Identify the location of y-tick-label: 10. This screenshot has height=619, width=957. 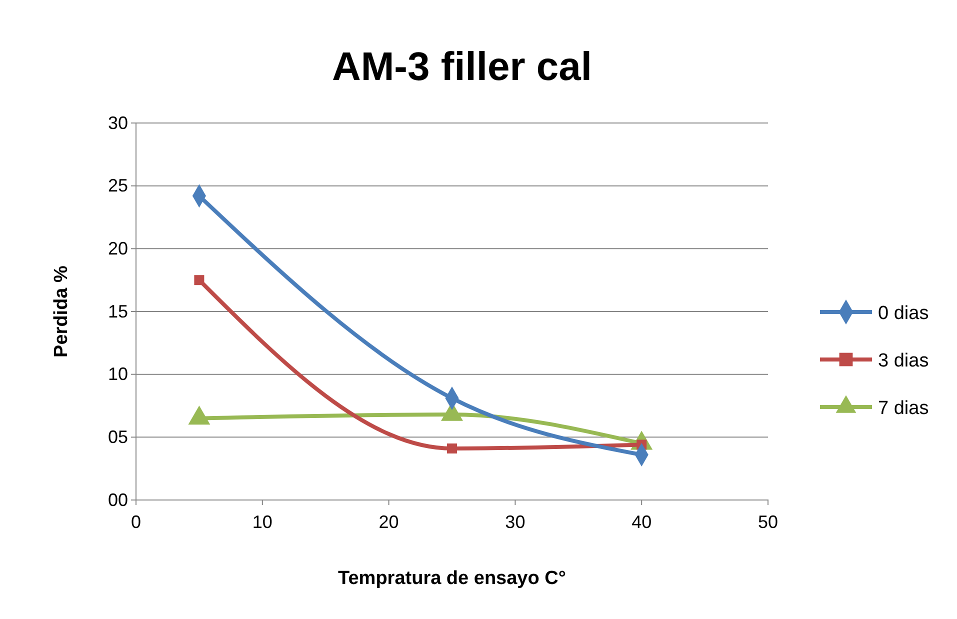
(118, 374).